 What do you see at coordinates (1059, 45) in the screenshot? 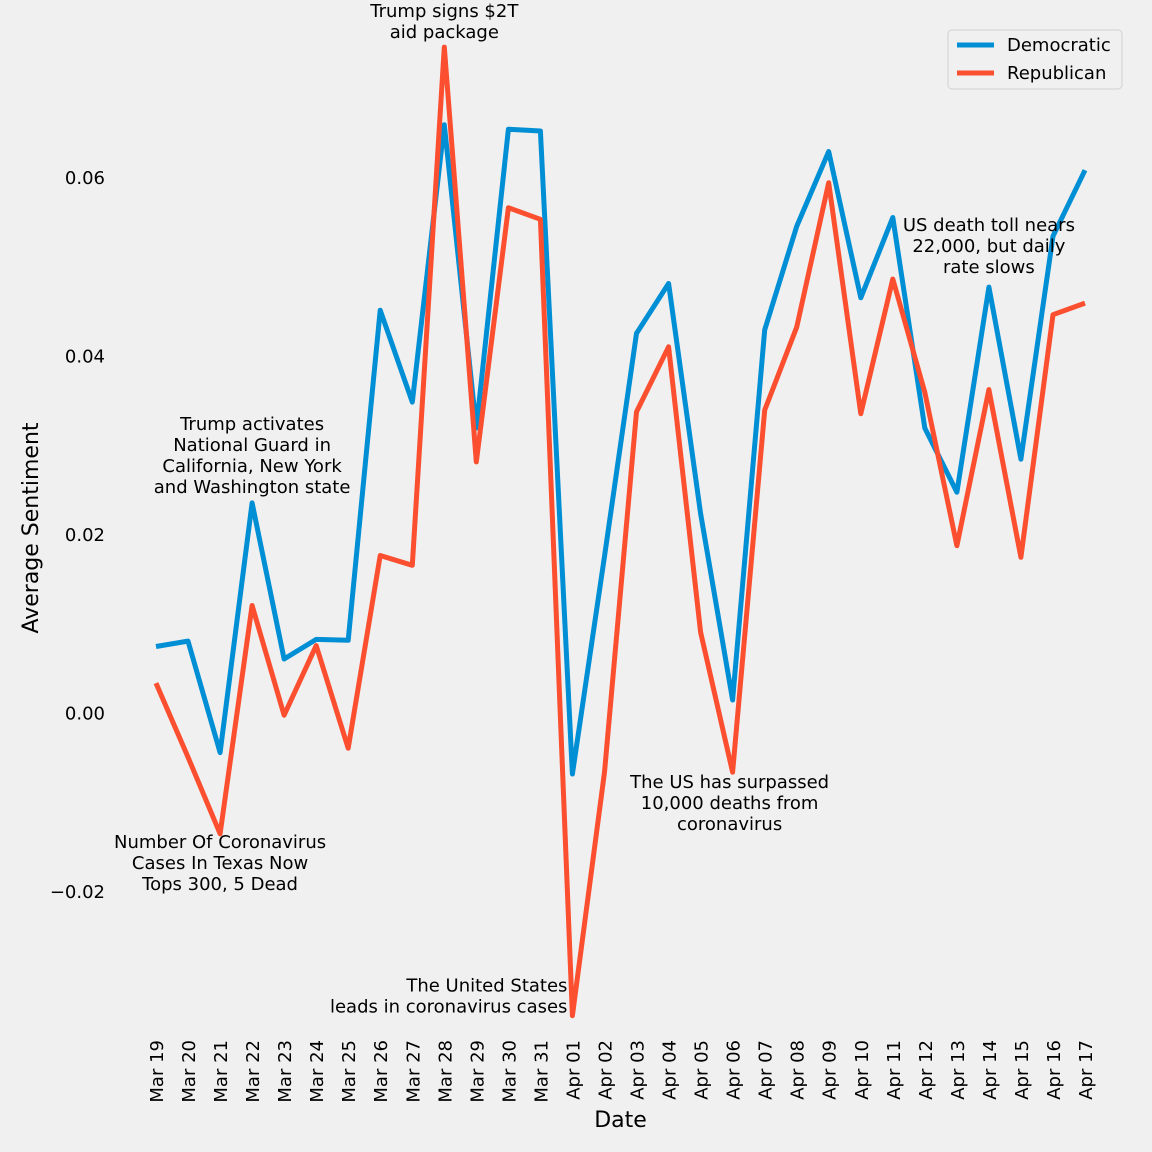
I see `legend-label-democratic: Democratic` at bounding box center [1059, 45].